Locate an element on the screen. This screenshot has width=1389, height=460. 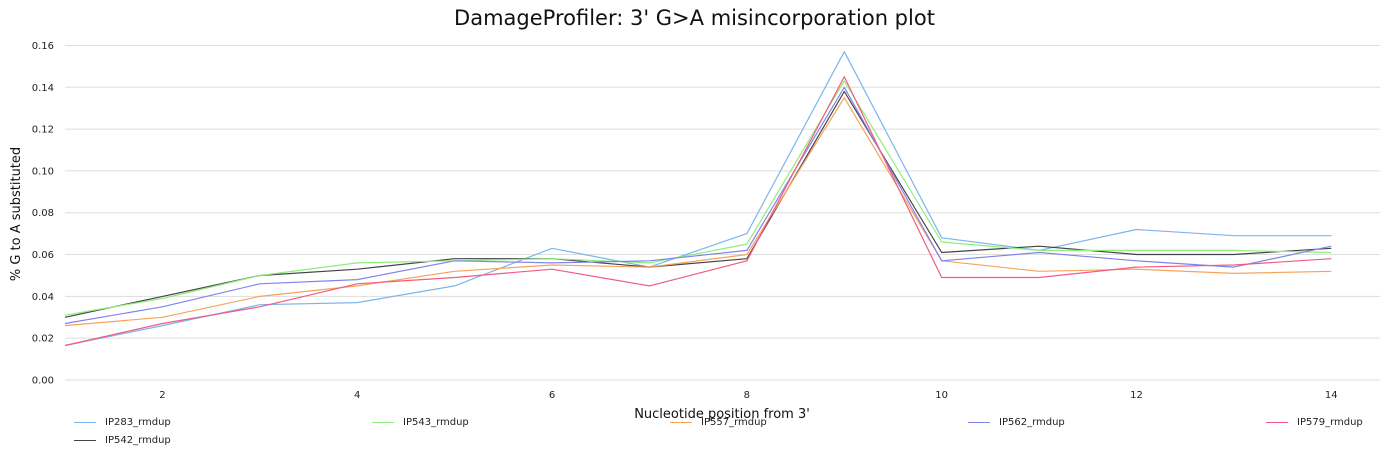
x-tick-label: 4 is located at coordinates (357, 395).